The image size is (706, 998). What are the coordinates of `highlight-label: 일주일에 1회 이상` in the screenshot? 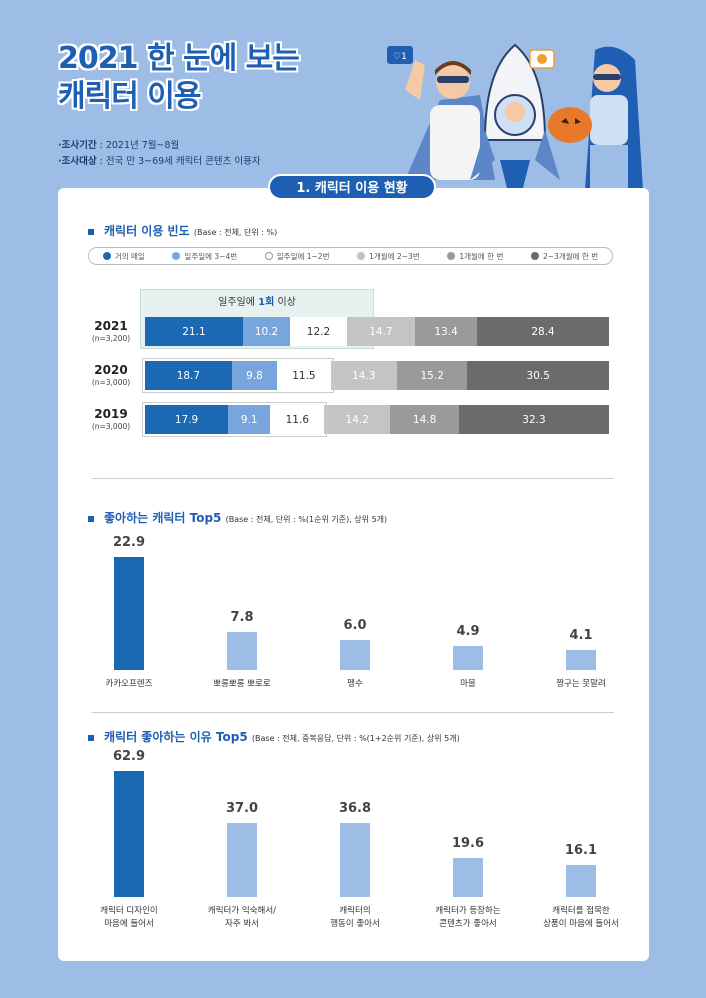 It's located at (257, 300).